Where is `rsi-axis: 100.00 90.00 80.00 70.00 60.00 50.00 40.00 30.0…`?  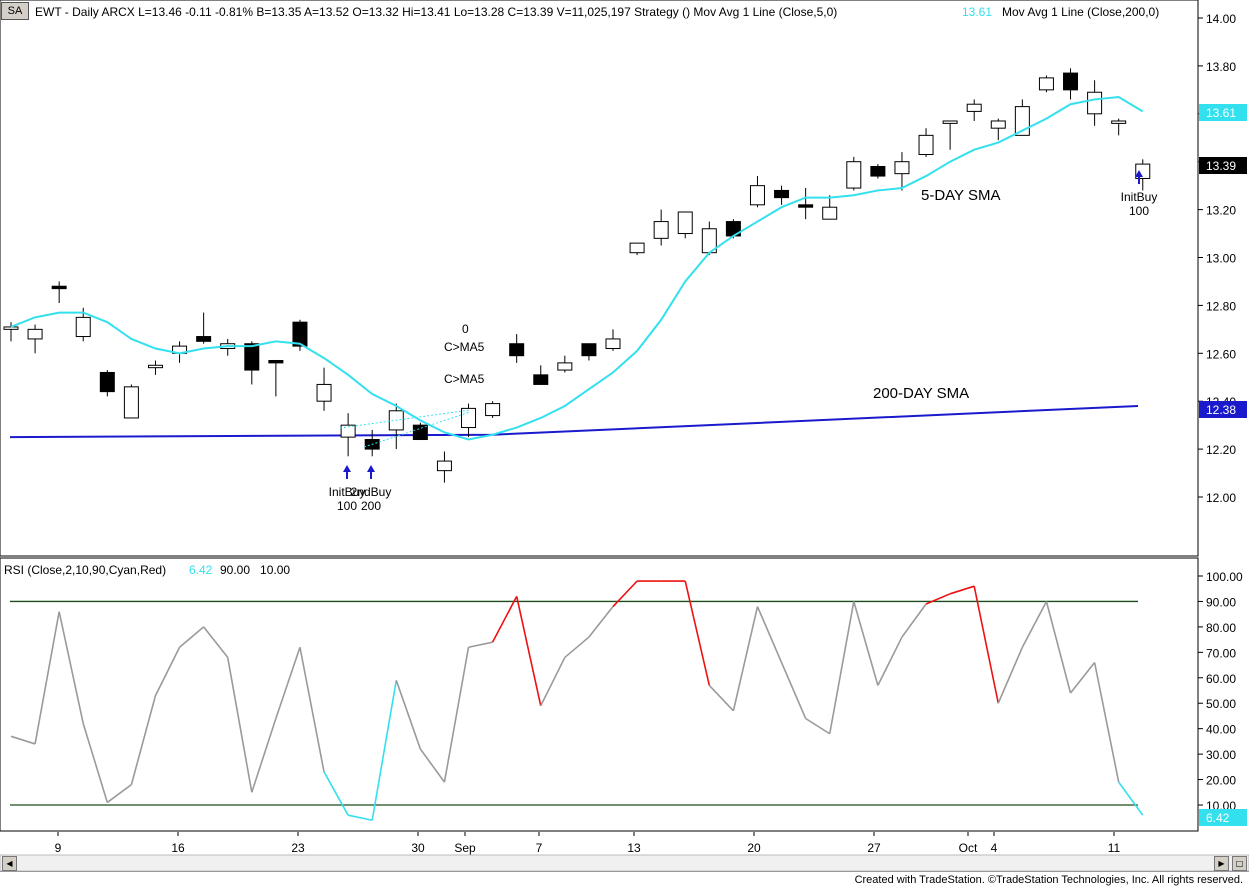
rsi-axis: 100.00 90.00 80.00 70.00 60.00 50.00 40.00 30.0… is located at coordinates (1220, 691).